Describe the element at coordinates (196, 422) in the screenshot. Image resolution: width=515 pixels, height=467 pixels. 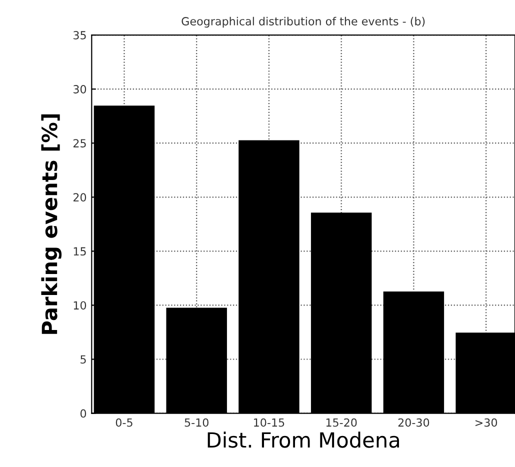
I see `x-tick-label: 5-10` at that location.